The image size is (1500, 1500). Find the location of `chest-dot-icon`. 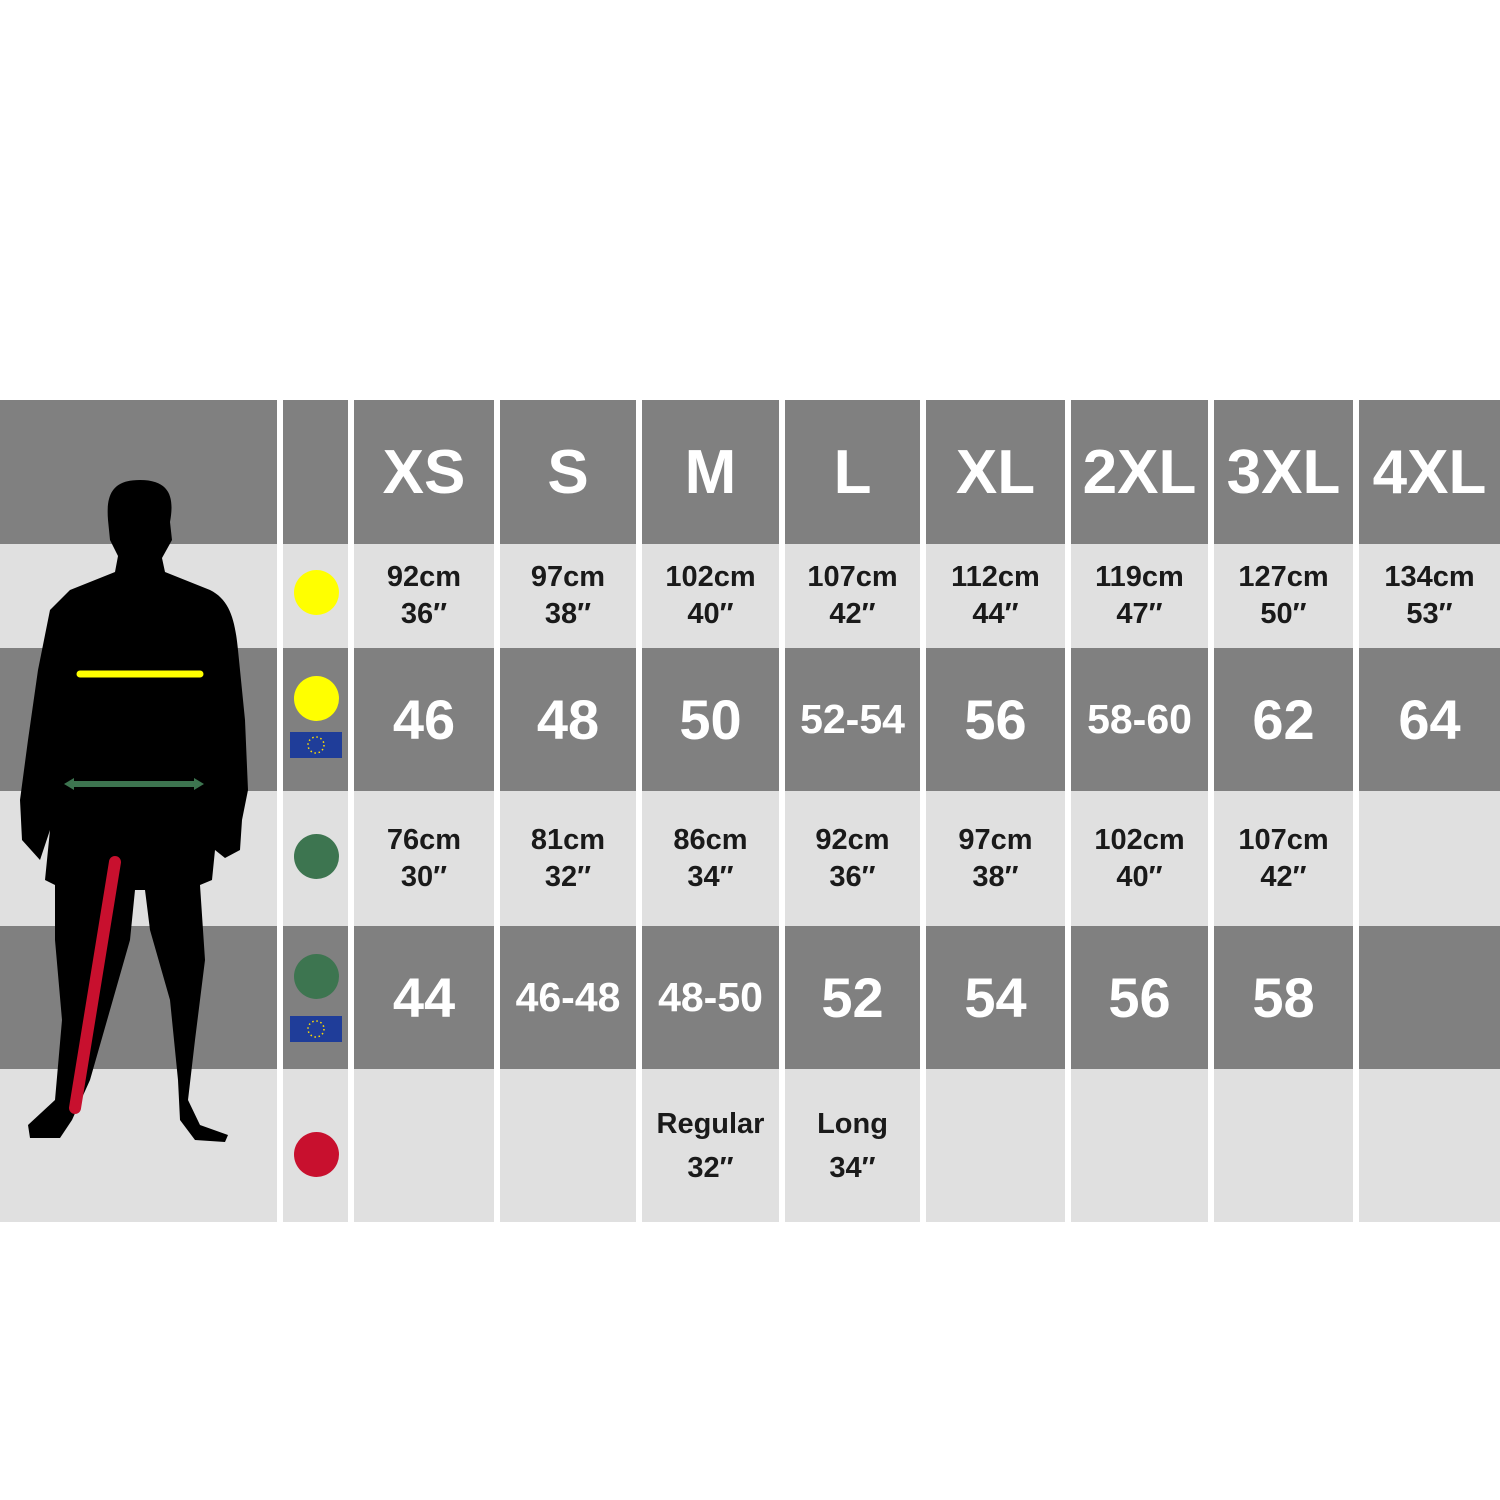

chest-dot-icon is located at coordinates (316, 592).